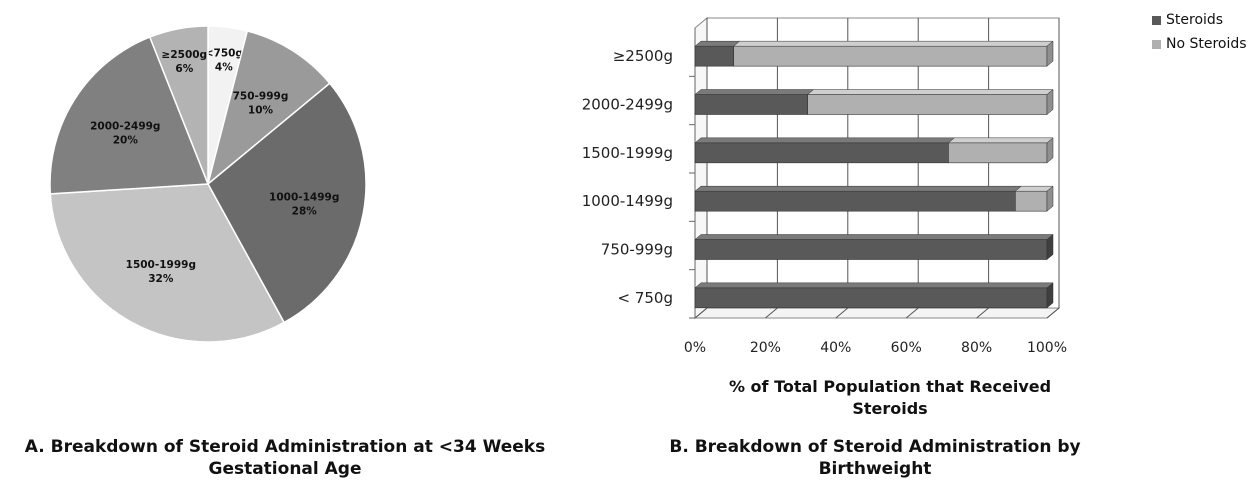  What do you see at coordinates (1050, 53) in the screenshot?
I see `bar-end-ge-2500g` at bounding box center [1050, 53].